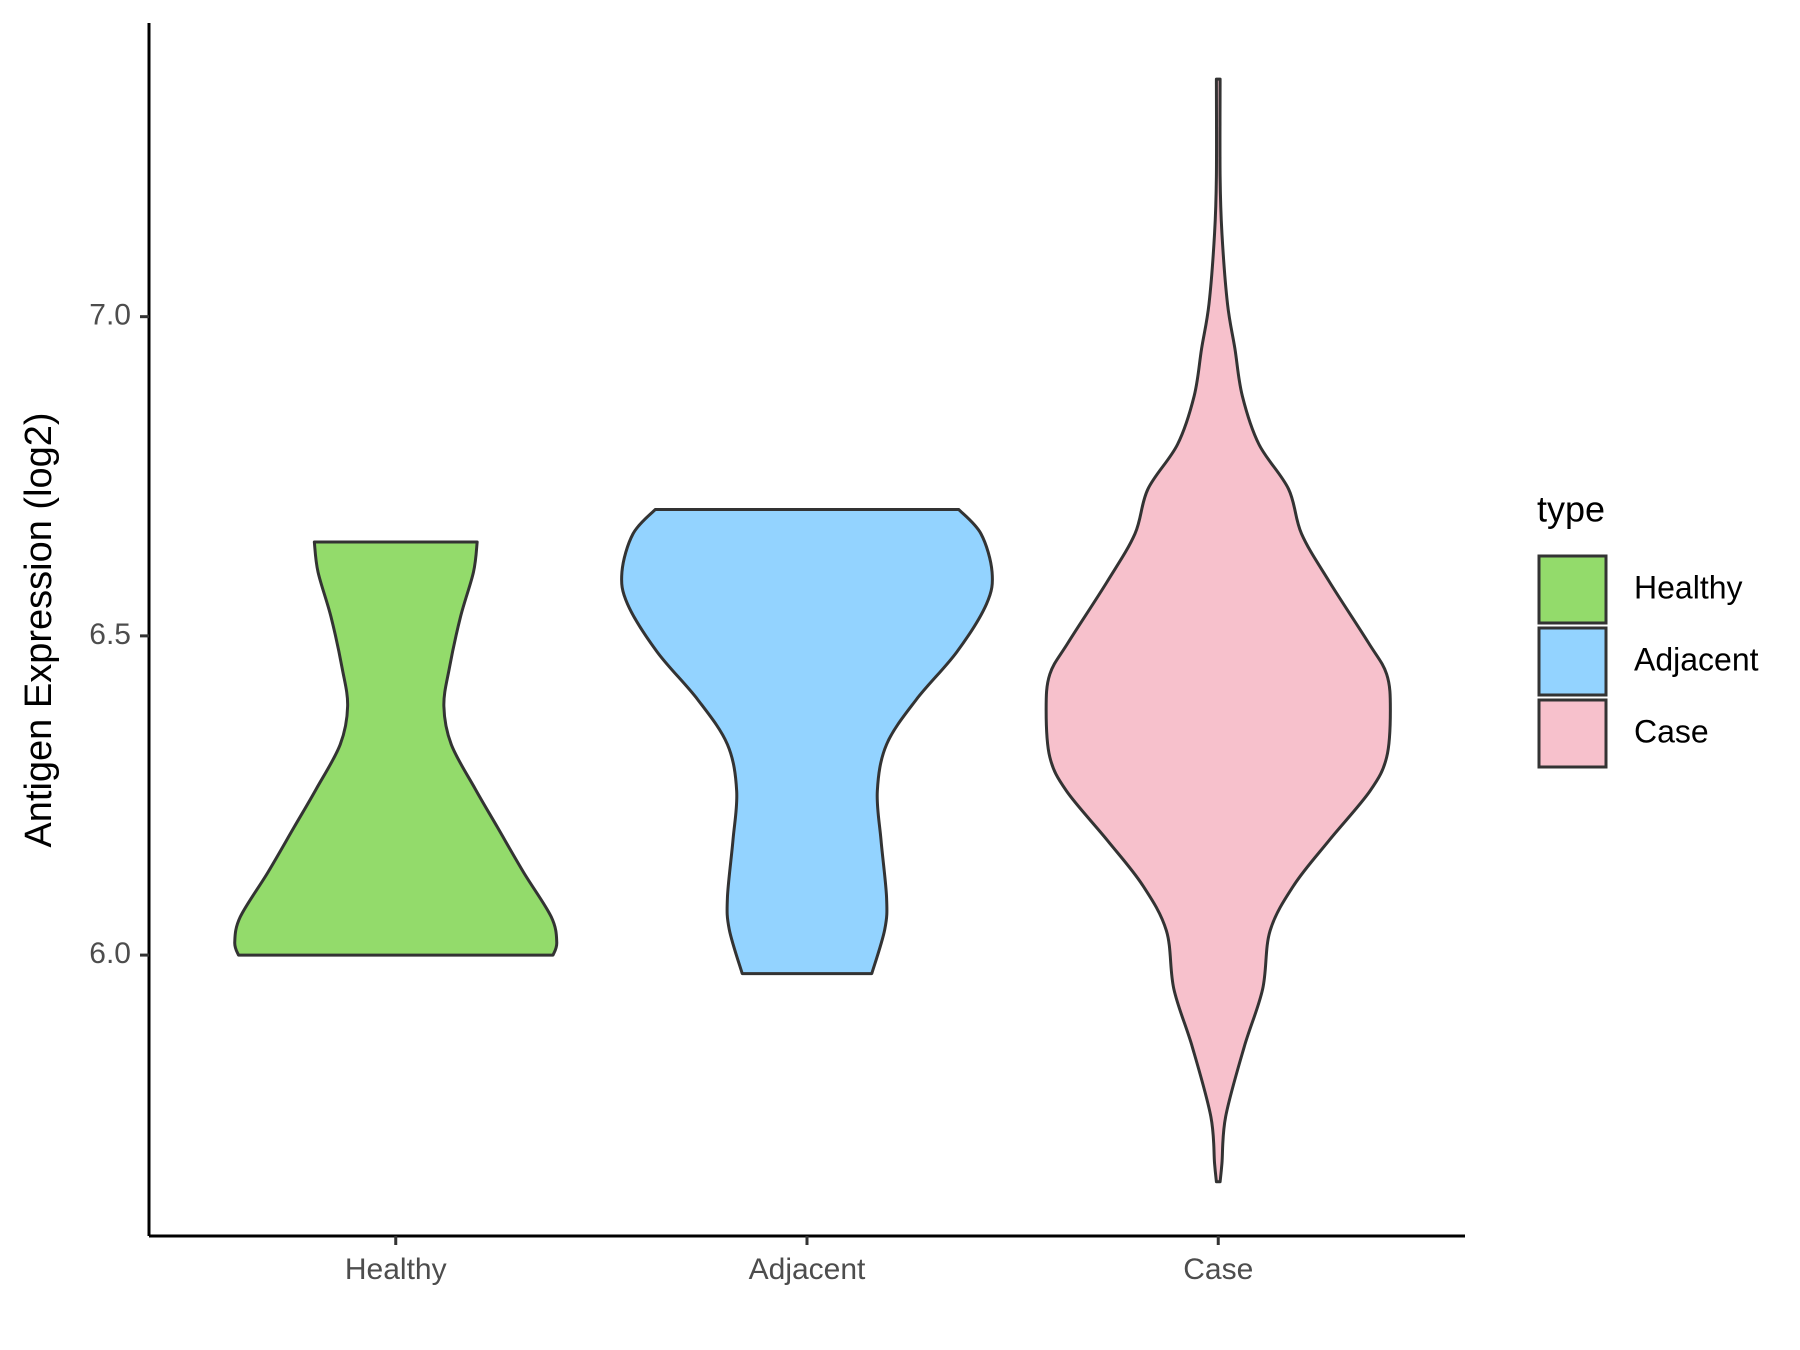  What do you see at coordinates (1671, 731) in the screenshot?
I see `legend-label: Case` at bounding box center [1671, 731].